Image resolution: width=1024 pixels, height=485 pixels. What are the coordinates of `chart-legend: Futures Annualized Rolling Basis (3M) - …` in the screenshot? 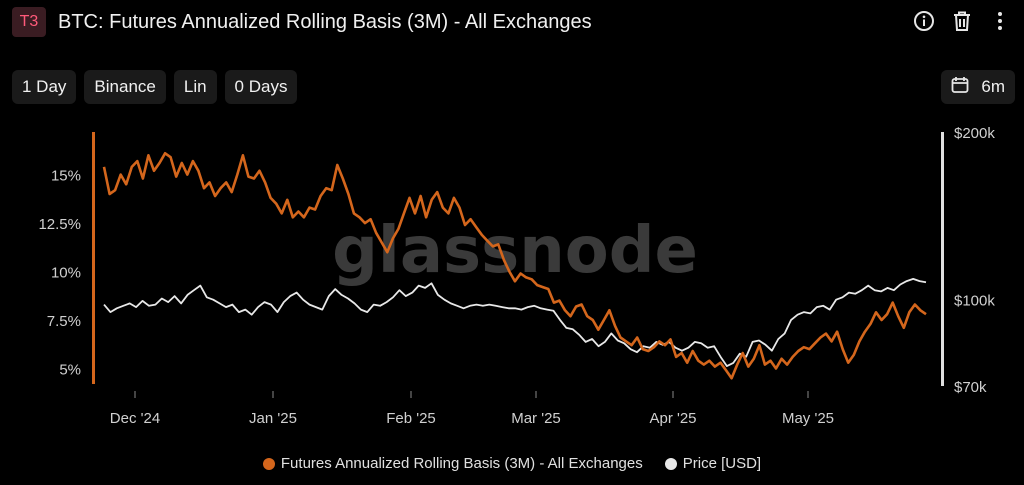 It's located at (512, 463).